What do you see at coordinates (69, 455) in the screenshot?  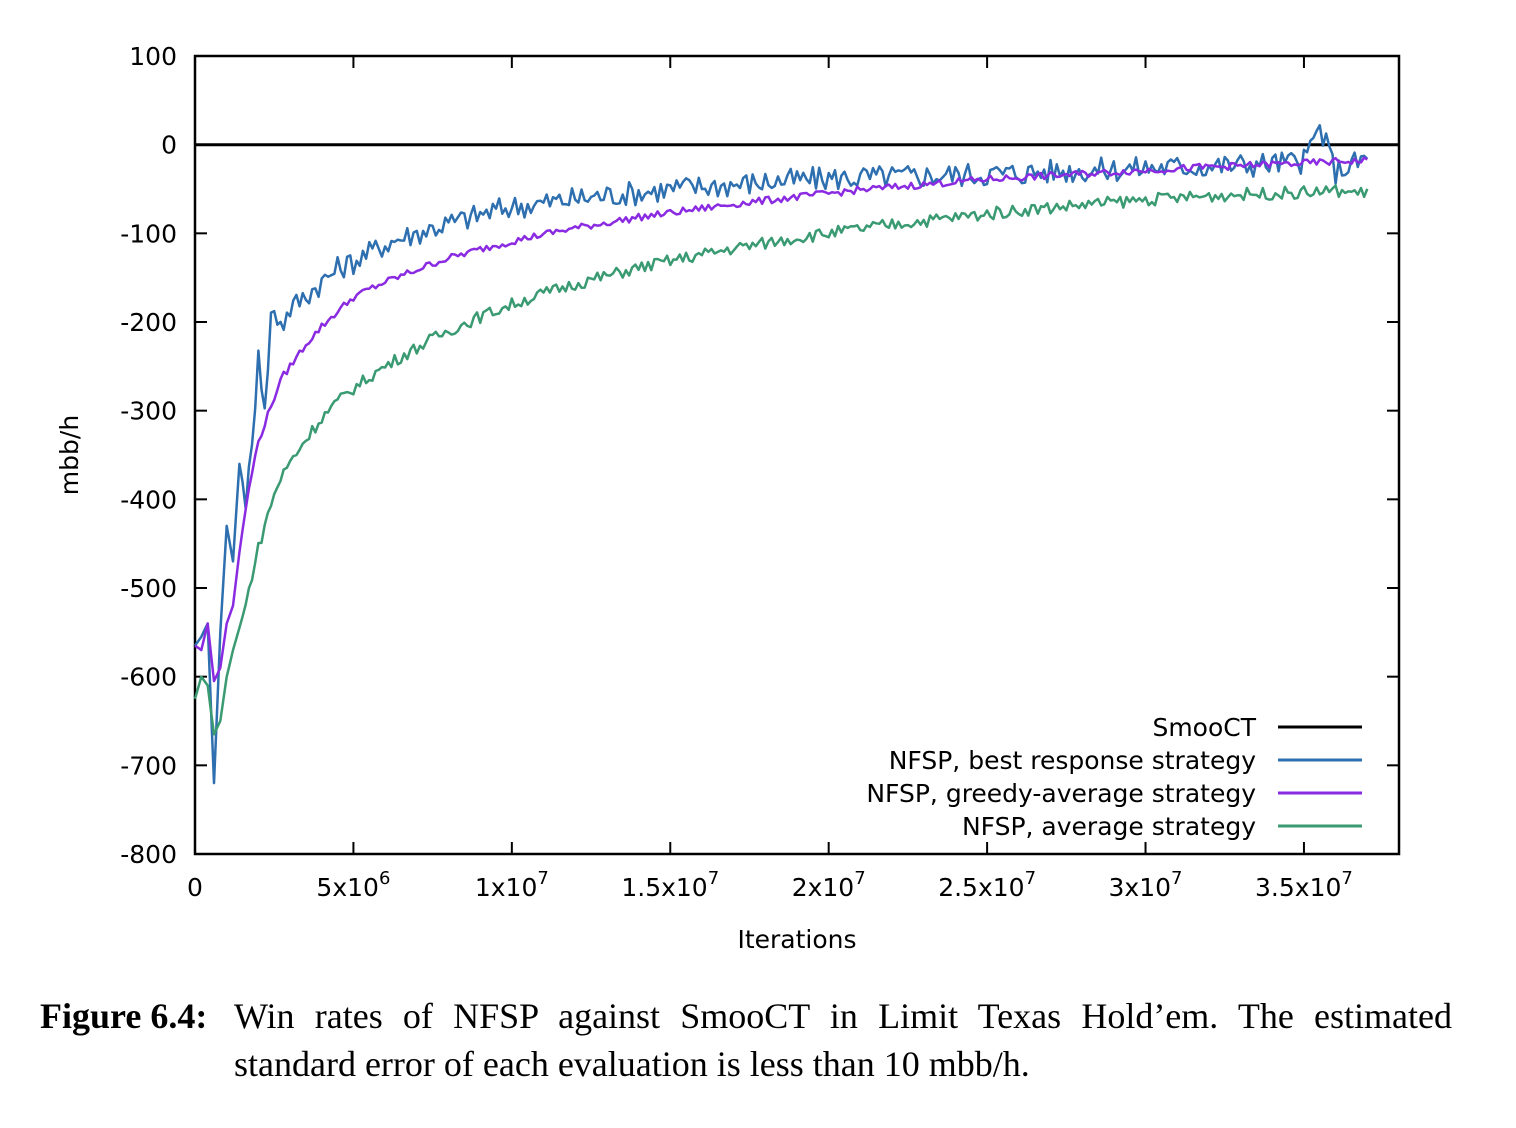 I see `y-axis-label: mbb/h` at bounding box center [69, 455].